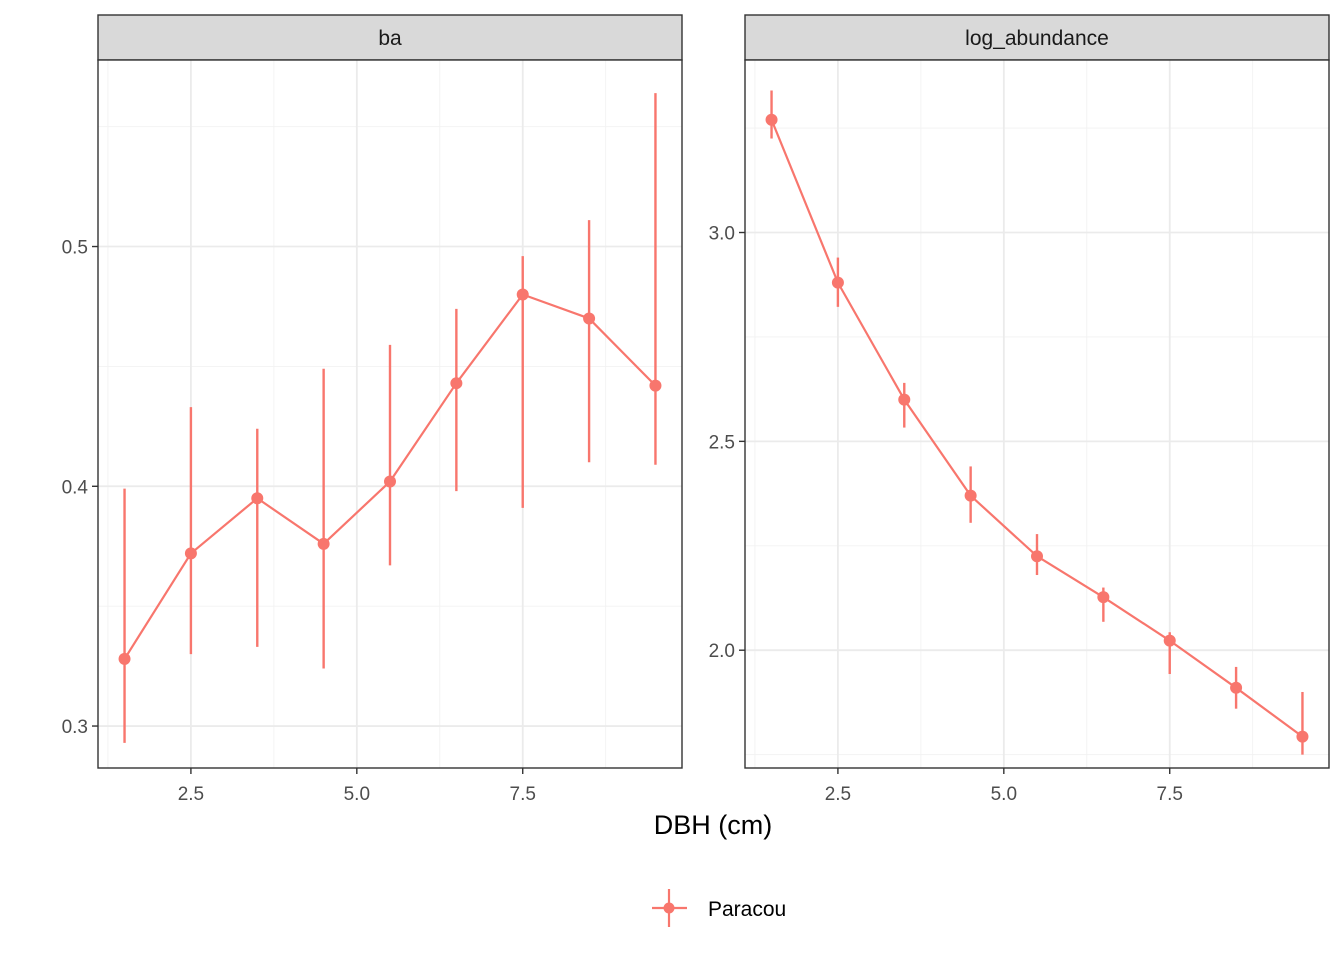  I want to click on y-axis: 0.3 0.4 0.5, so click(80, 488).